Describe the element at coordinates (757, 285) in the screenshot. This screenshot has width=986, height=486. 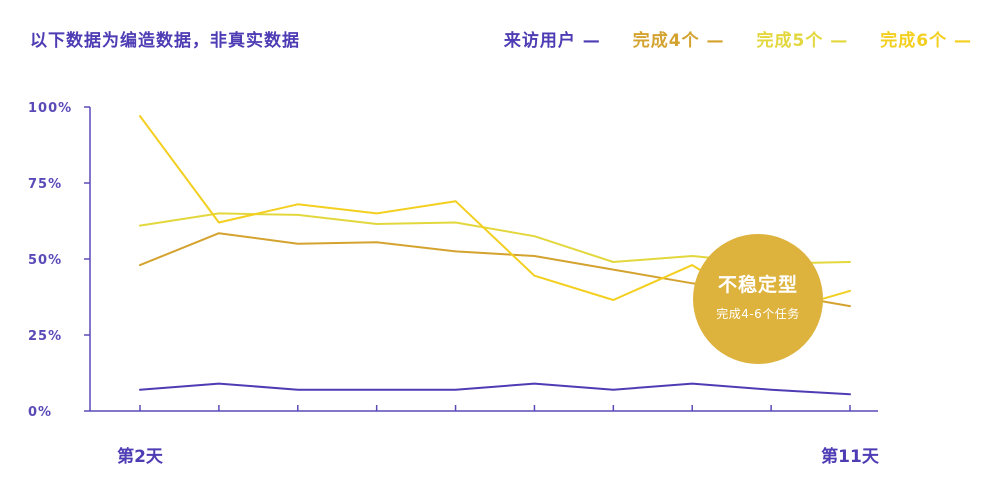
I see `badge-title: 不稳定型` at that location.